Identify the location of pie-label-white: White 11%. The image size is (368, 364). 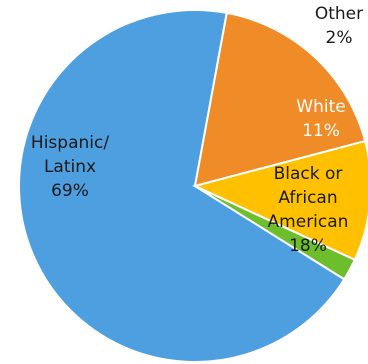
(320, 119).